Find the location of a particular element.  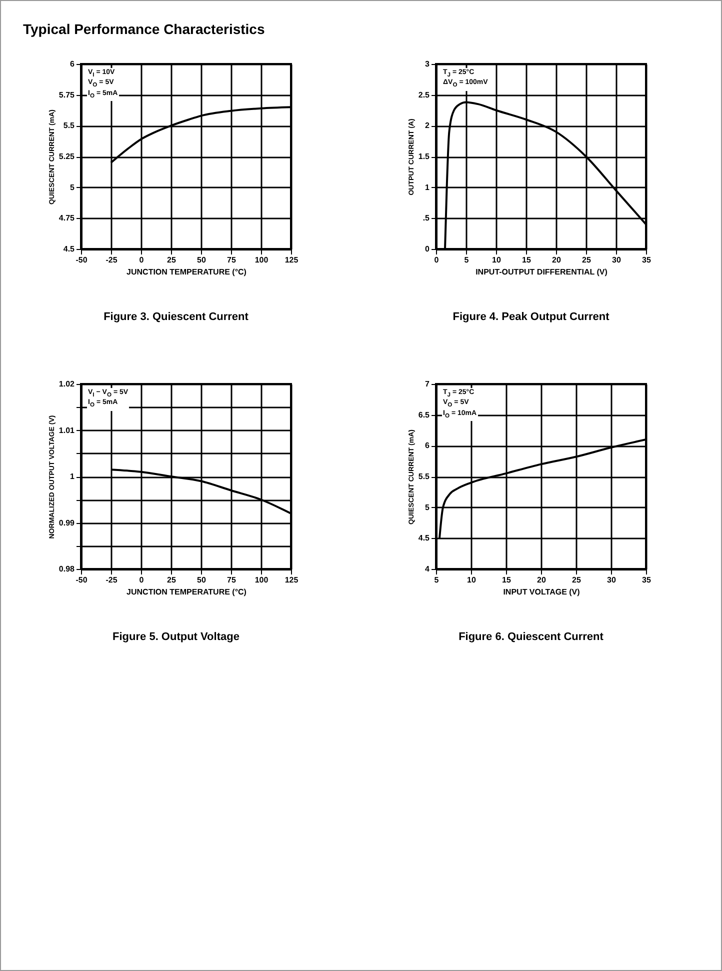

y-tick-label: 3 is located at coordinates (427, 64).